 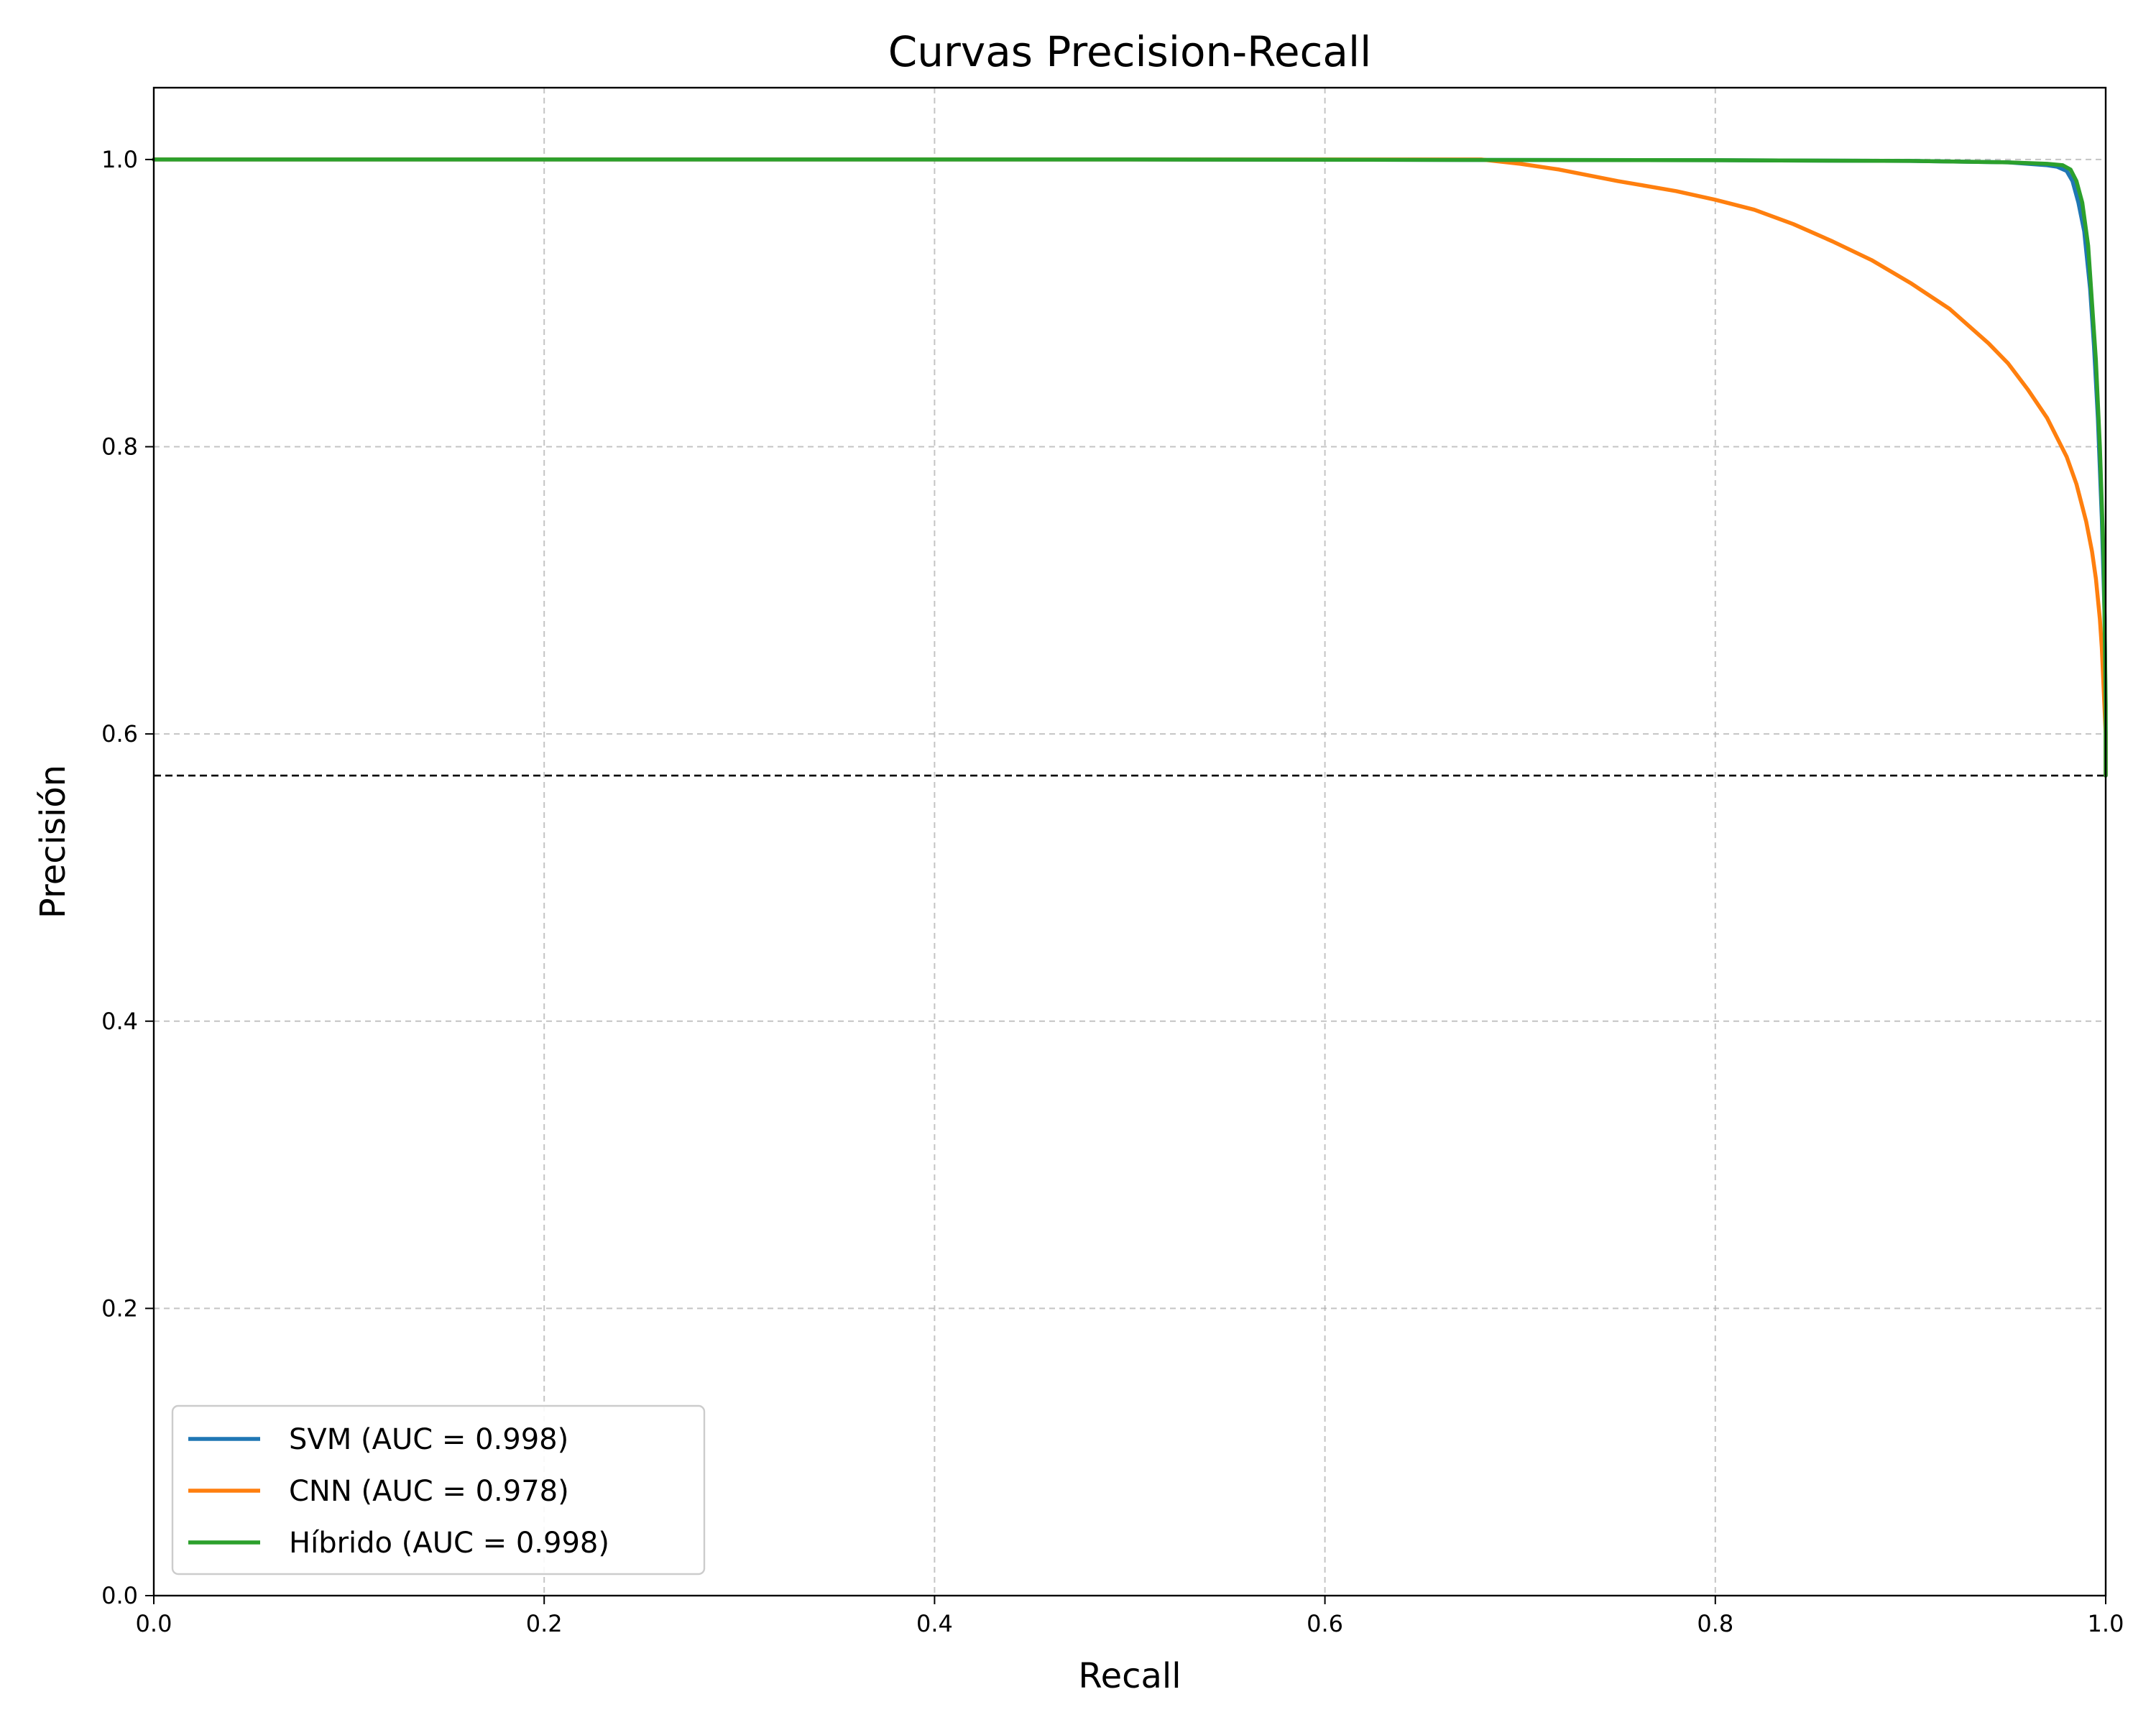 What do you see at coordinates (120, 1021) in the screenshot?
I see `y-tick-label: 0.4` at bounding box center [120, 1021].